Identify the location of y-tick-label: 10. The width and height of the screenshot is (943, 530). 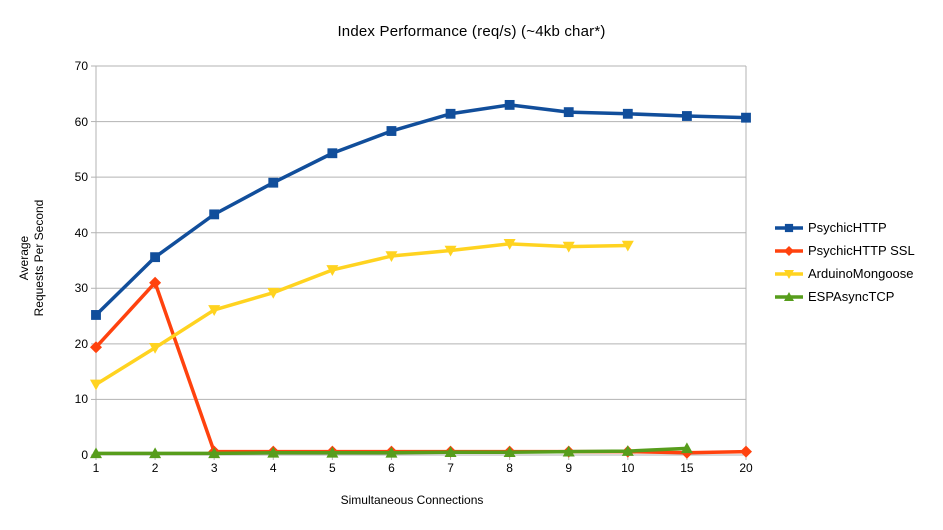
(81, 399).